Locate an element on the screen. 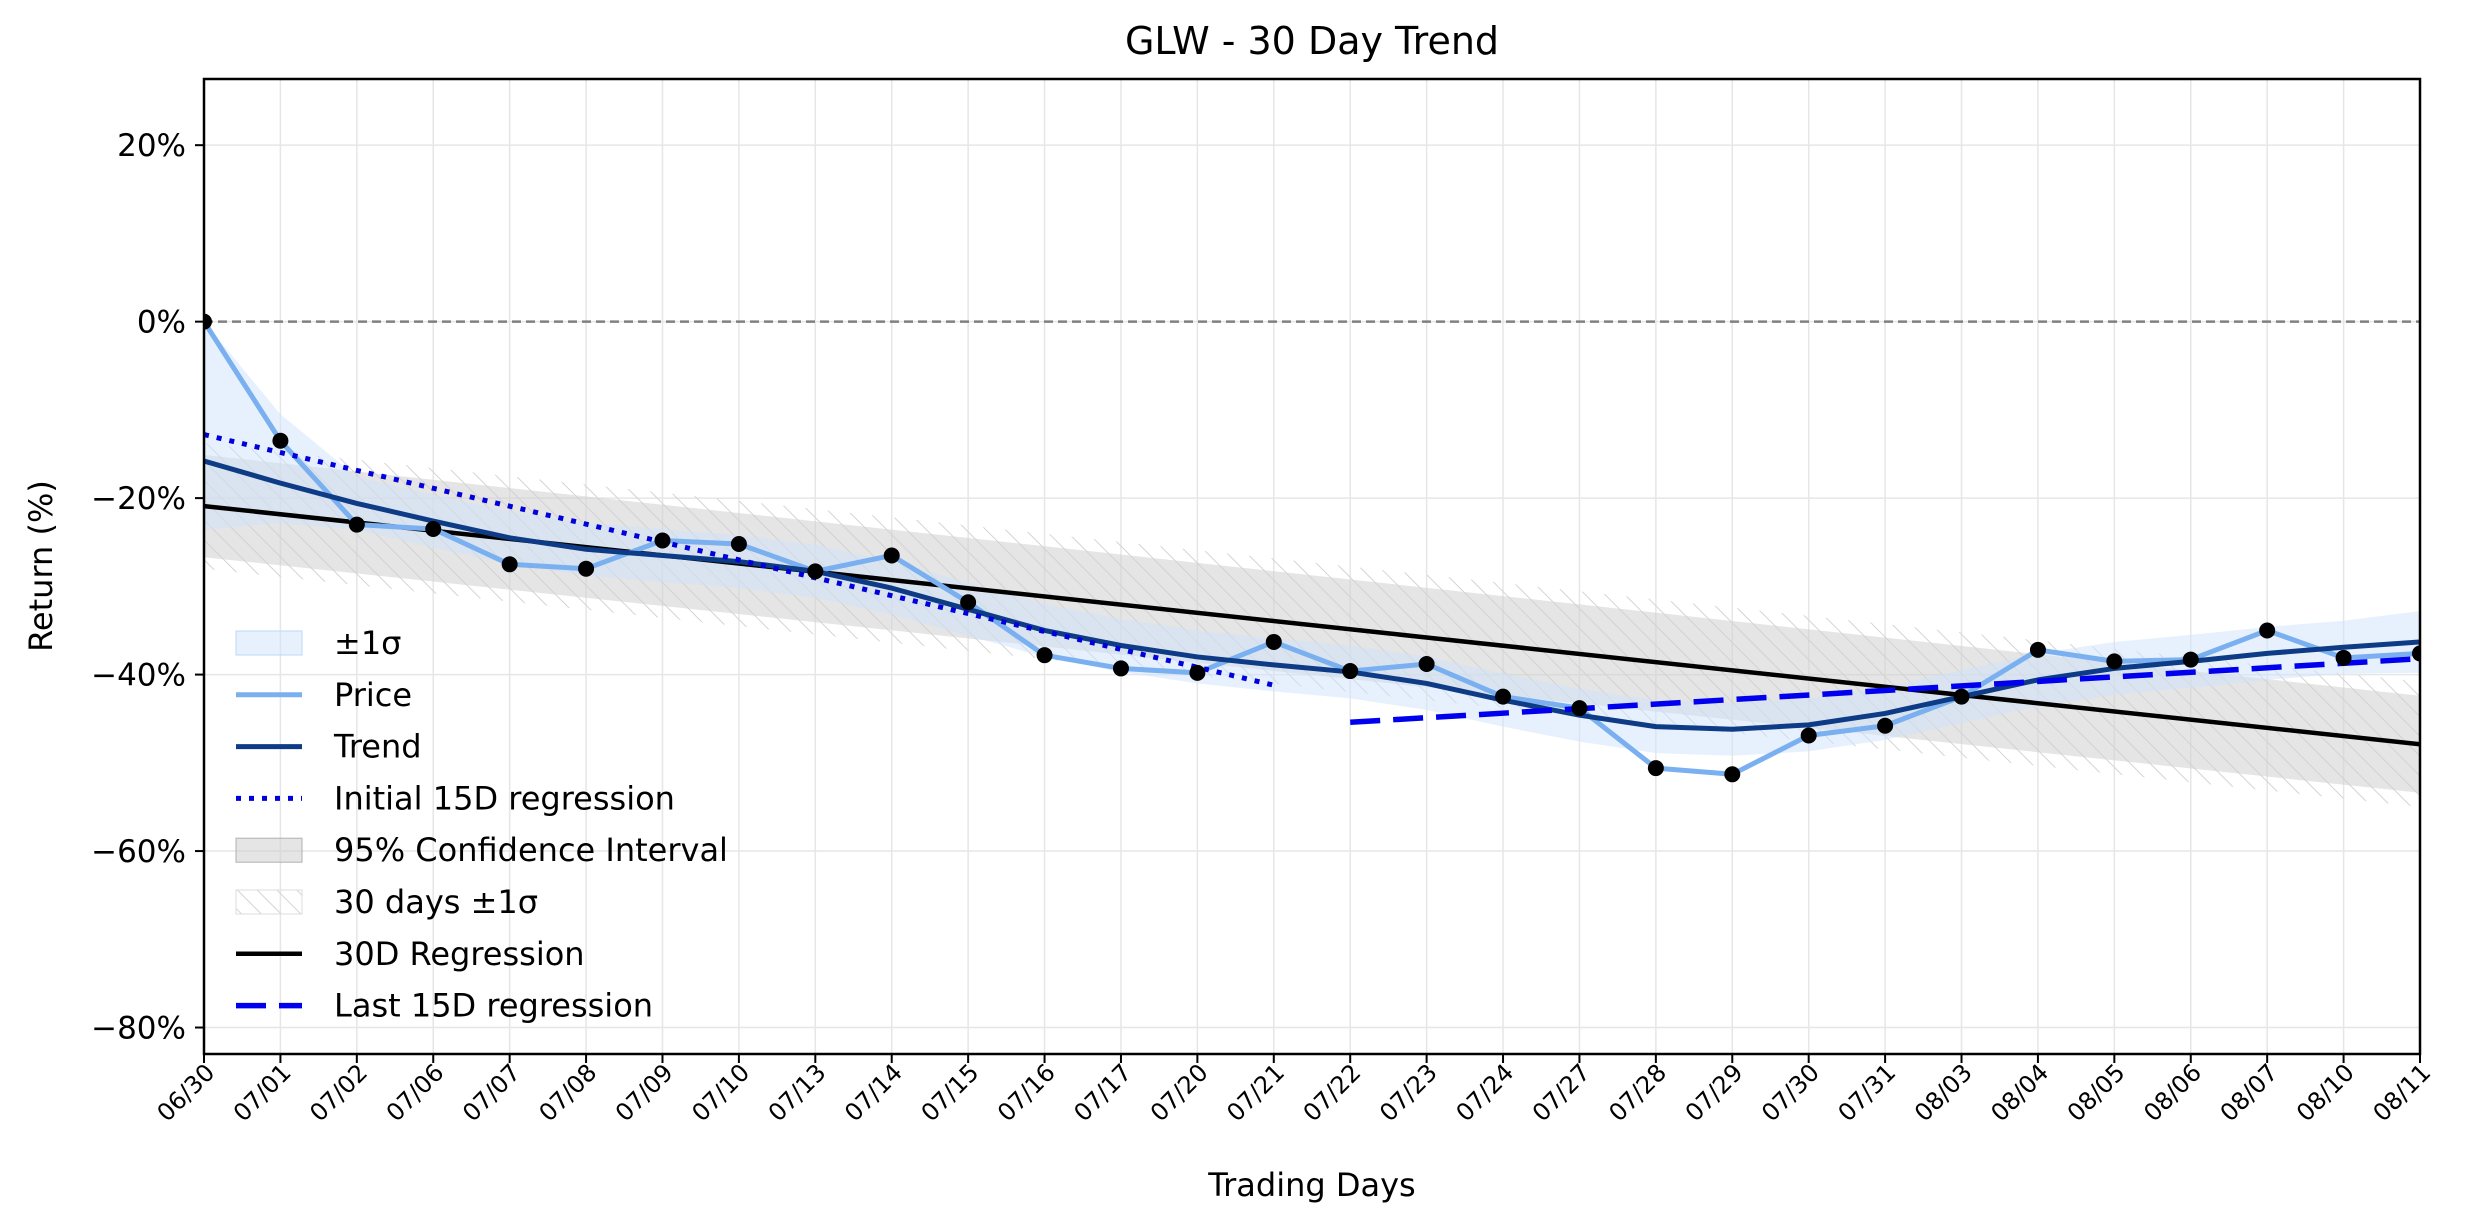  x-tick-label: 07/17 is located at coordinates (1102, 1092).